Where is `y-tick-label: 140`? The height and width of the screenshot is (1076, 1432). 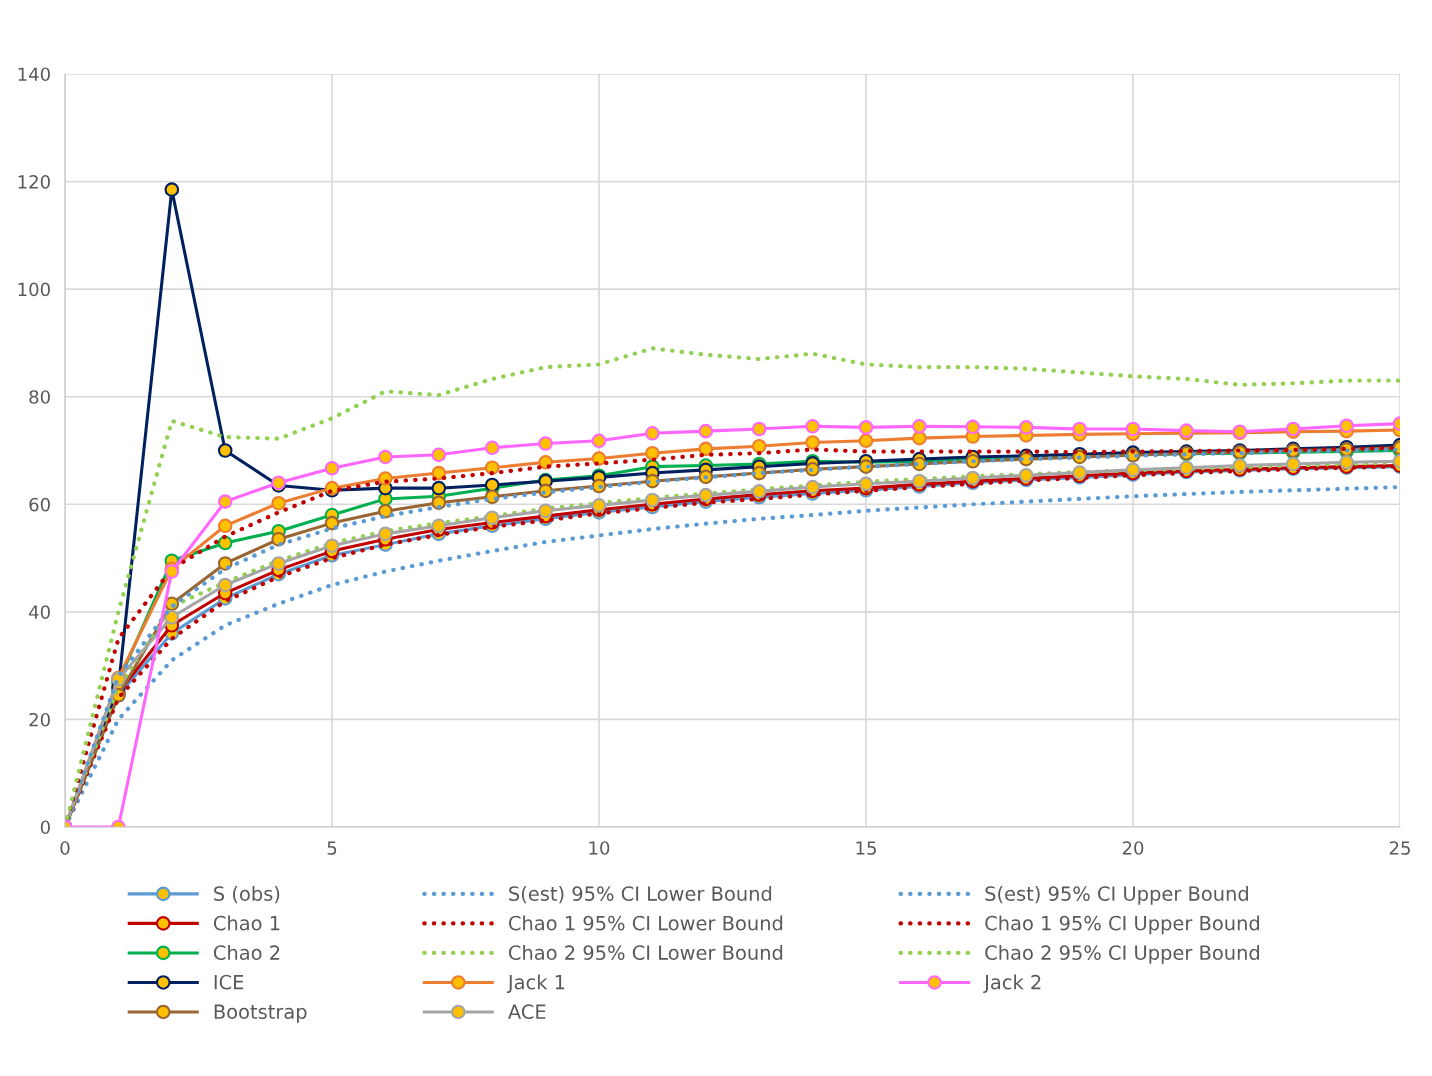
y-tick-label: 140 is located at coordinates (34, 74).